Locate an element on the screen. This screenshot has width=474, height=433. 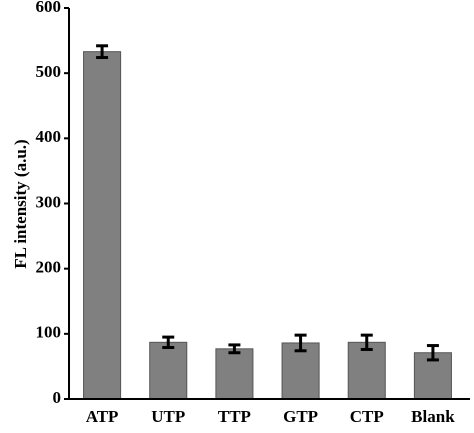
y-tick-label: 300 is located at coordinates (49, 201).